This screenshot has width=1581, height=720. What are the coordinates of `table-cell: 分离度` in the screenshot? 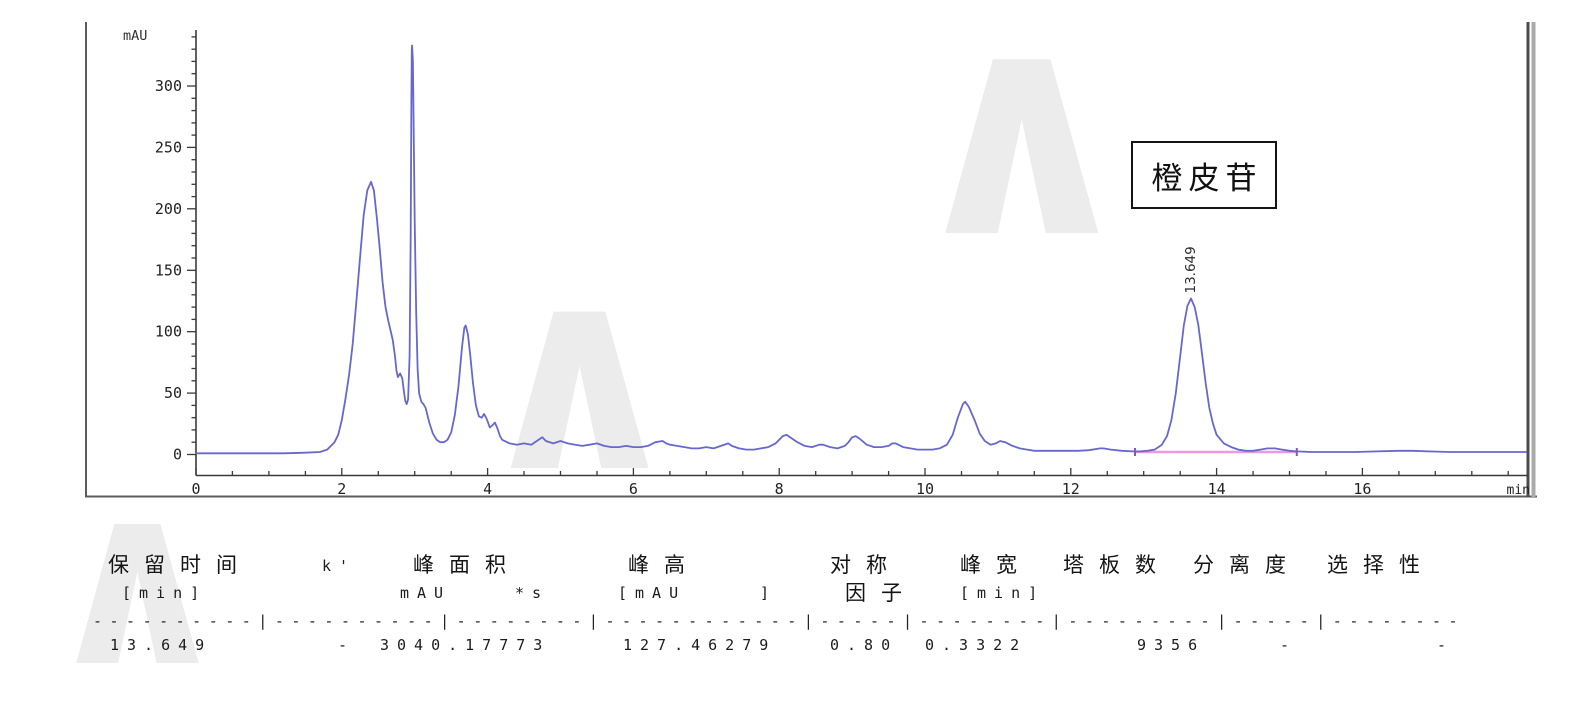 It's located at (1247, 565).